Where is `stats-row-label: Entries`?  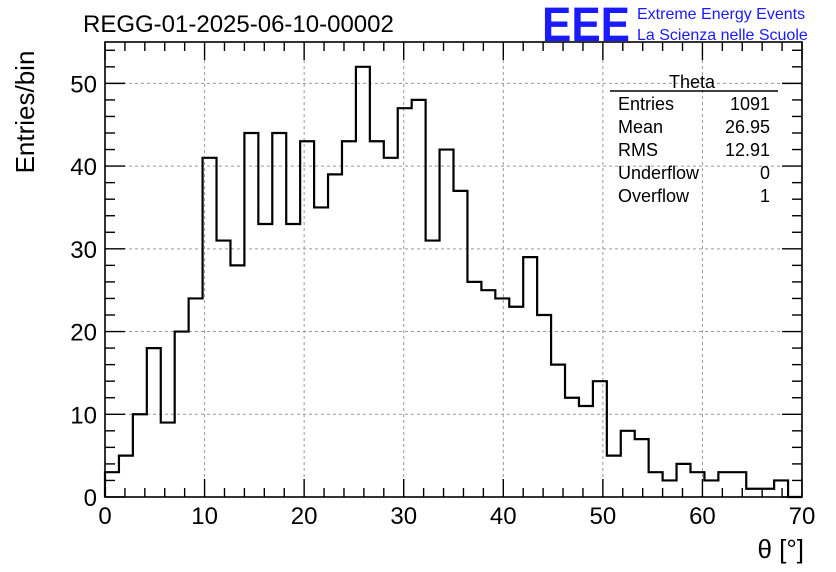
stats-row-label: Entries is located at coordinates (646, 104).